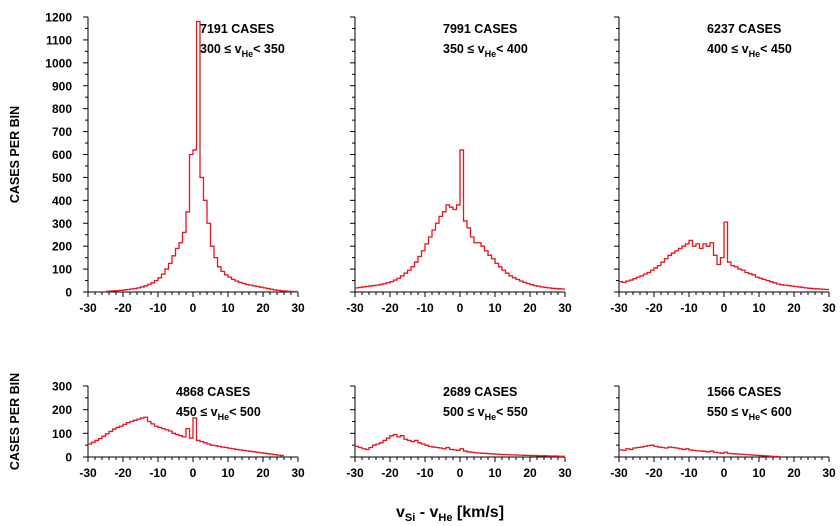 The width and height of the screenshot is (840, 526). What do you see at coordinates (58, 18) in the screenshot?
I see `y-tick-label: 1200` at bounding box center [58, 18].